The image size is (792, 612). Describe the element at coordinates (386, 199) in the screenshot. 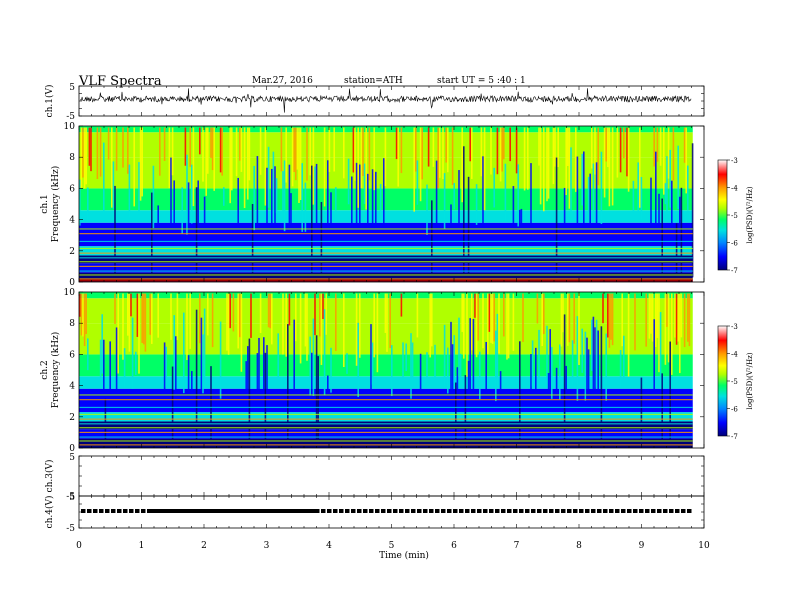

I see `spec1-band` at that location.